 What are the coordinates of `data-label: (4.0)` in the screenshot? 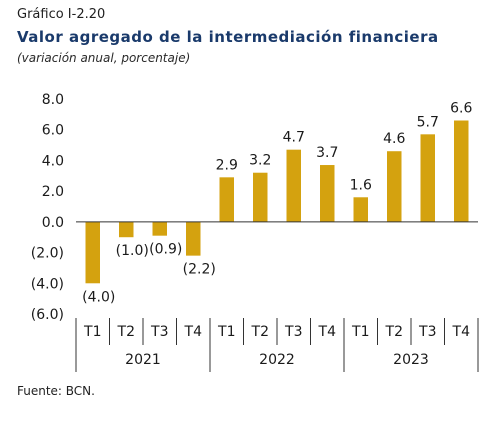 It's located at (98, 297).